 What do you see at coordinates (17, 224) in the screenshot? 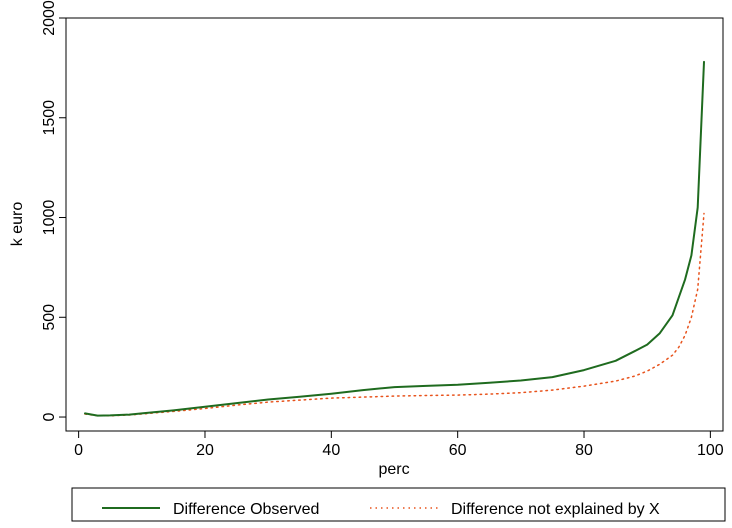
I see `y-axis-label: k euro` at bounding box center [17, 224].